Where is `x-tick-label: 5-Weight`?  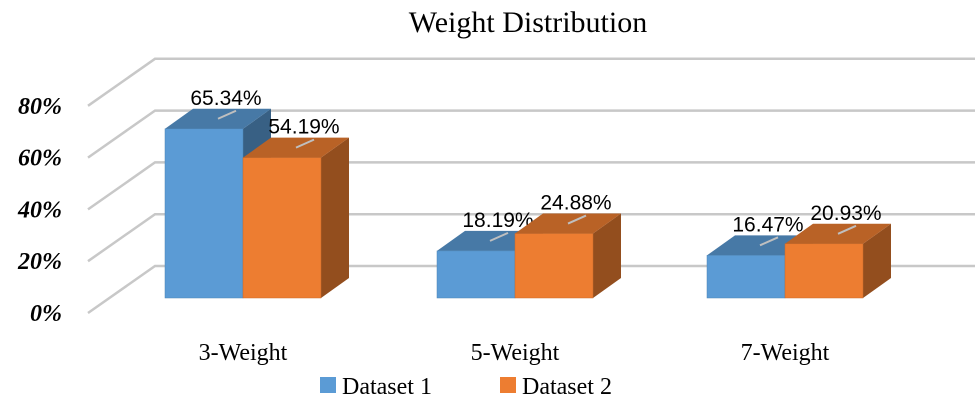 x-tick-label: 5-Weight is located at coordinates (515, 353).